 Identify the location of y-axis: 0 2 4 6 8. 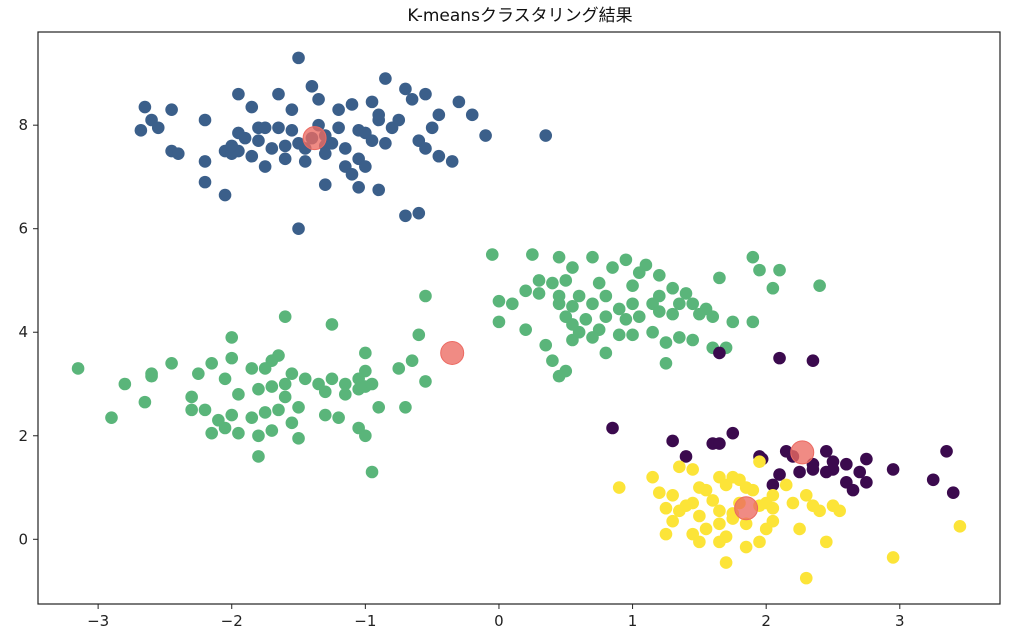
(28, 332).